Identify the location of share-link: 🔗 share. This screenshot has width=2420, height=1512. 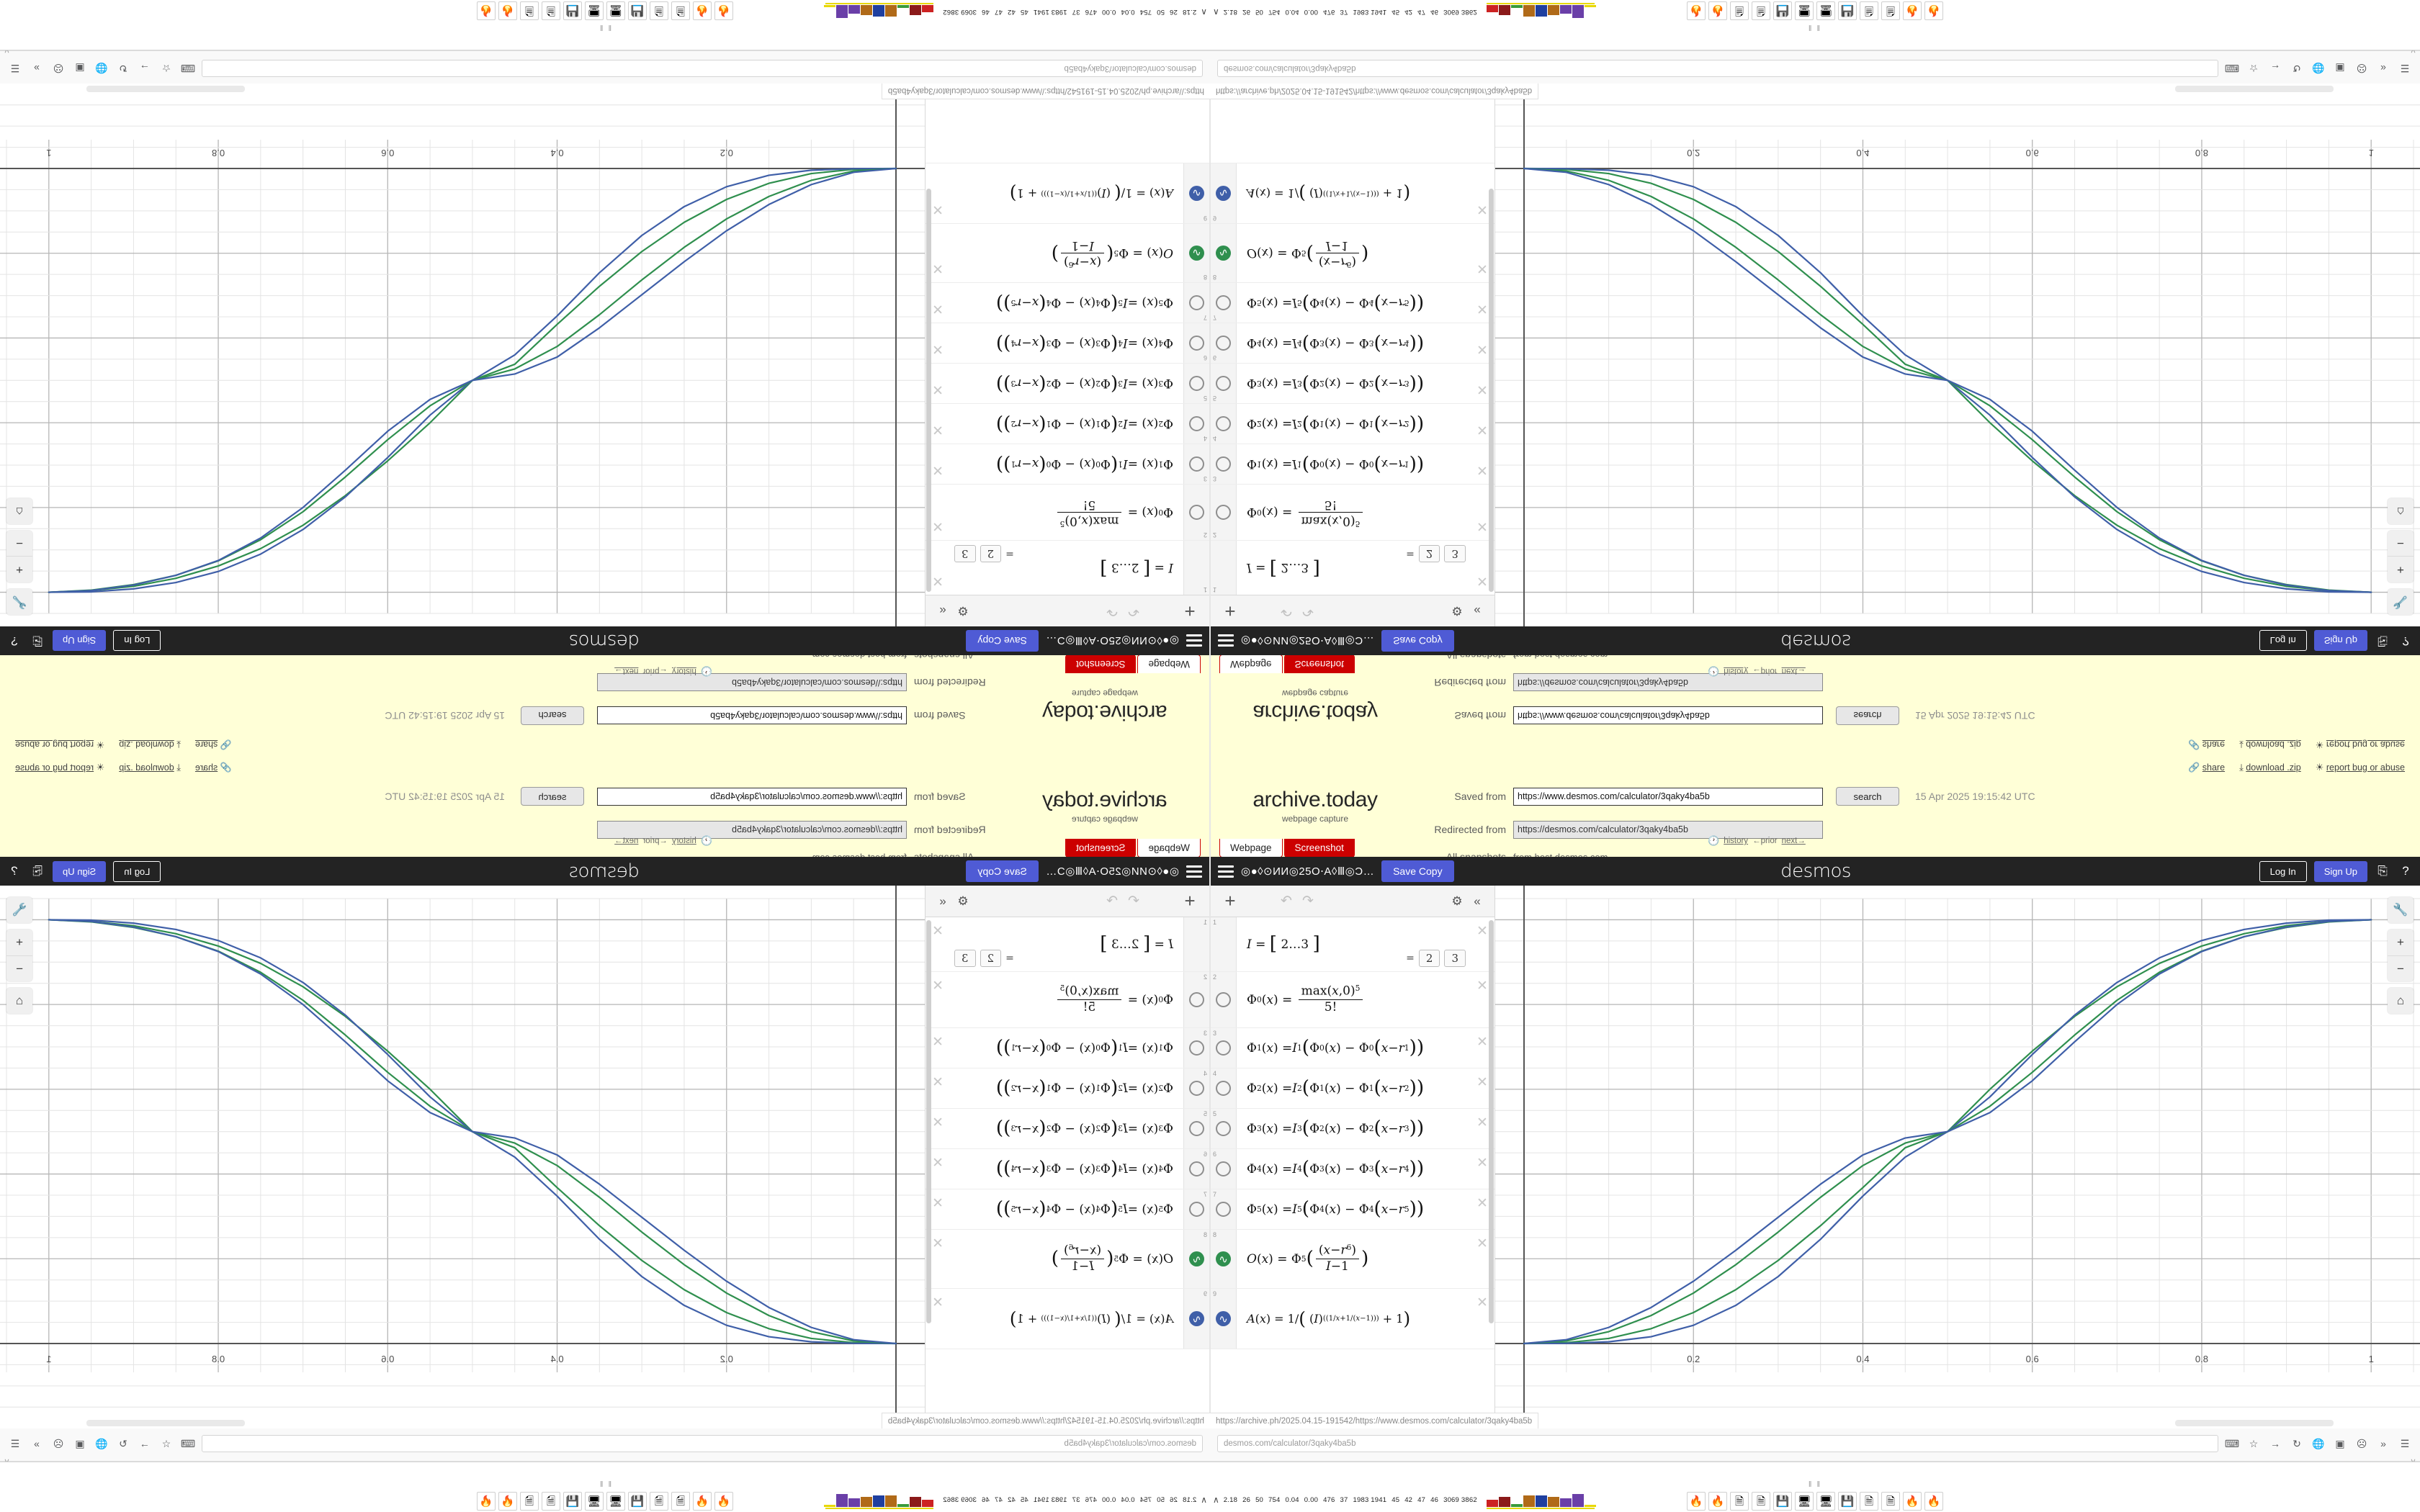
(2207, 767).